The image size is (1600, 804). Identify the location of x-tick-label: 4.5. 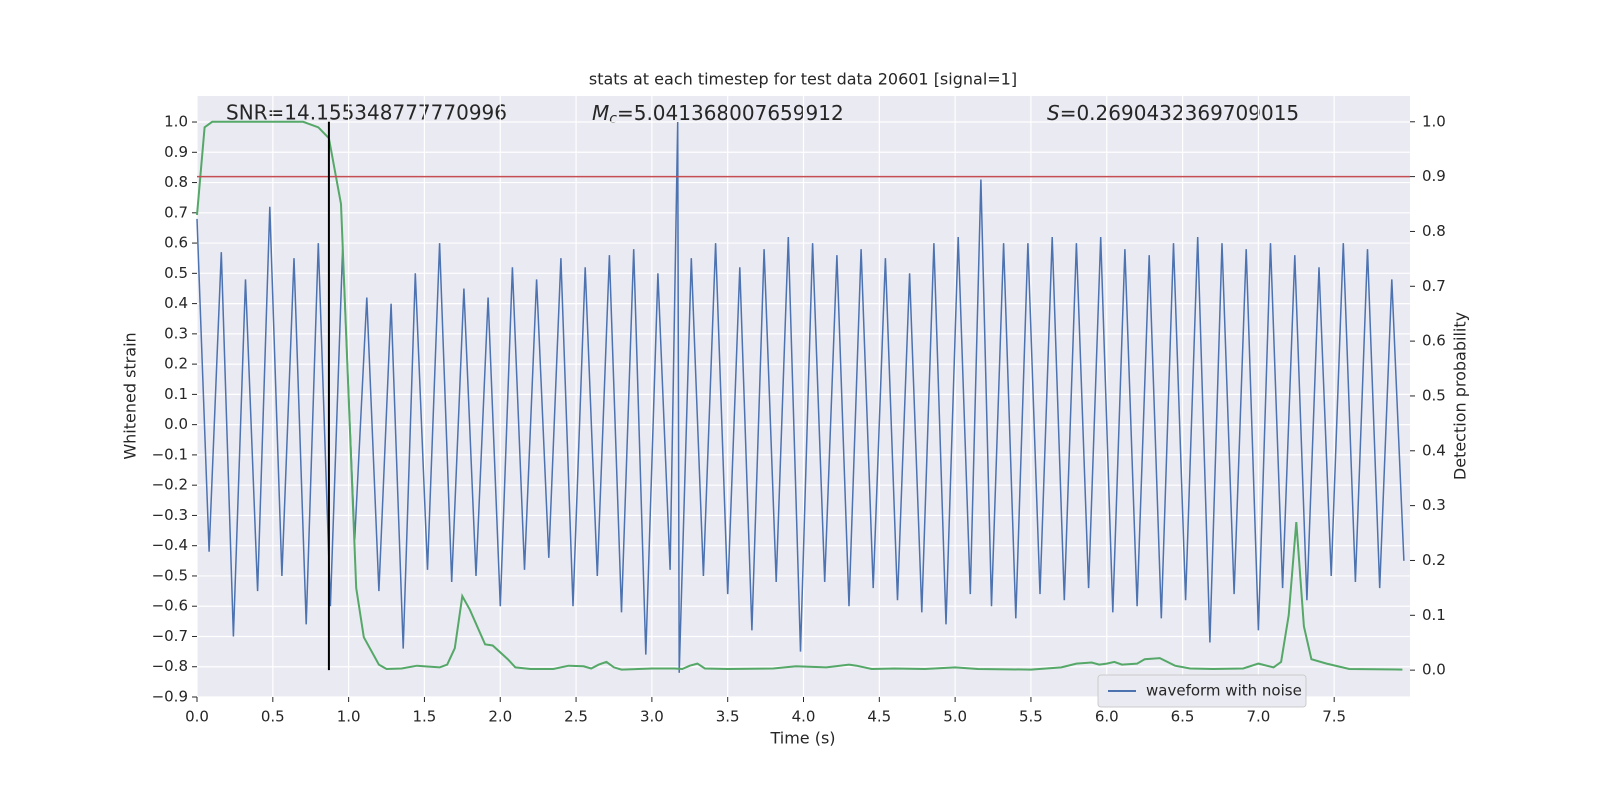
(879, 717).